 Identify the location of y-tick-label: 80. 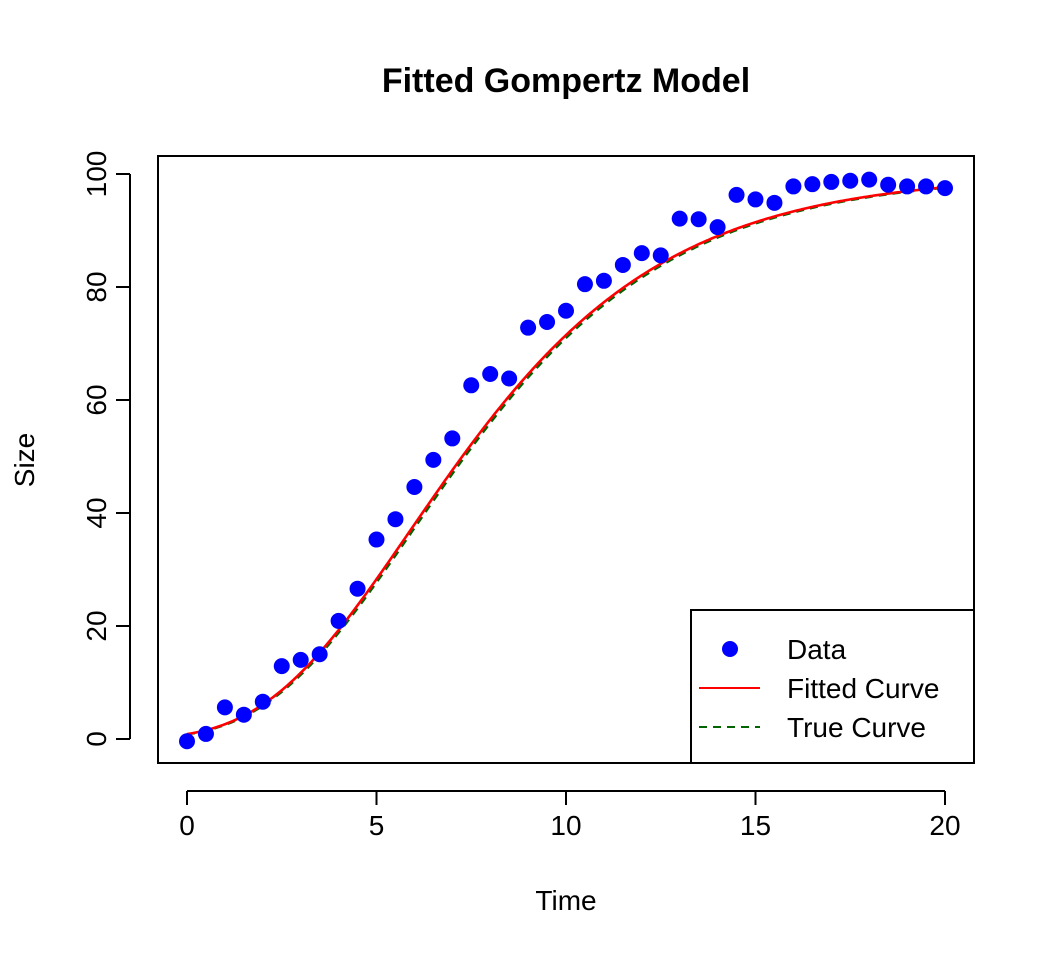
(96, 286).